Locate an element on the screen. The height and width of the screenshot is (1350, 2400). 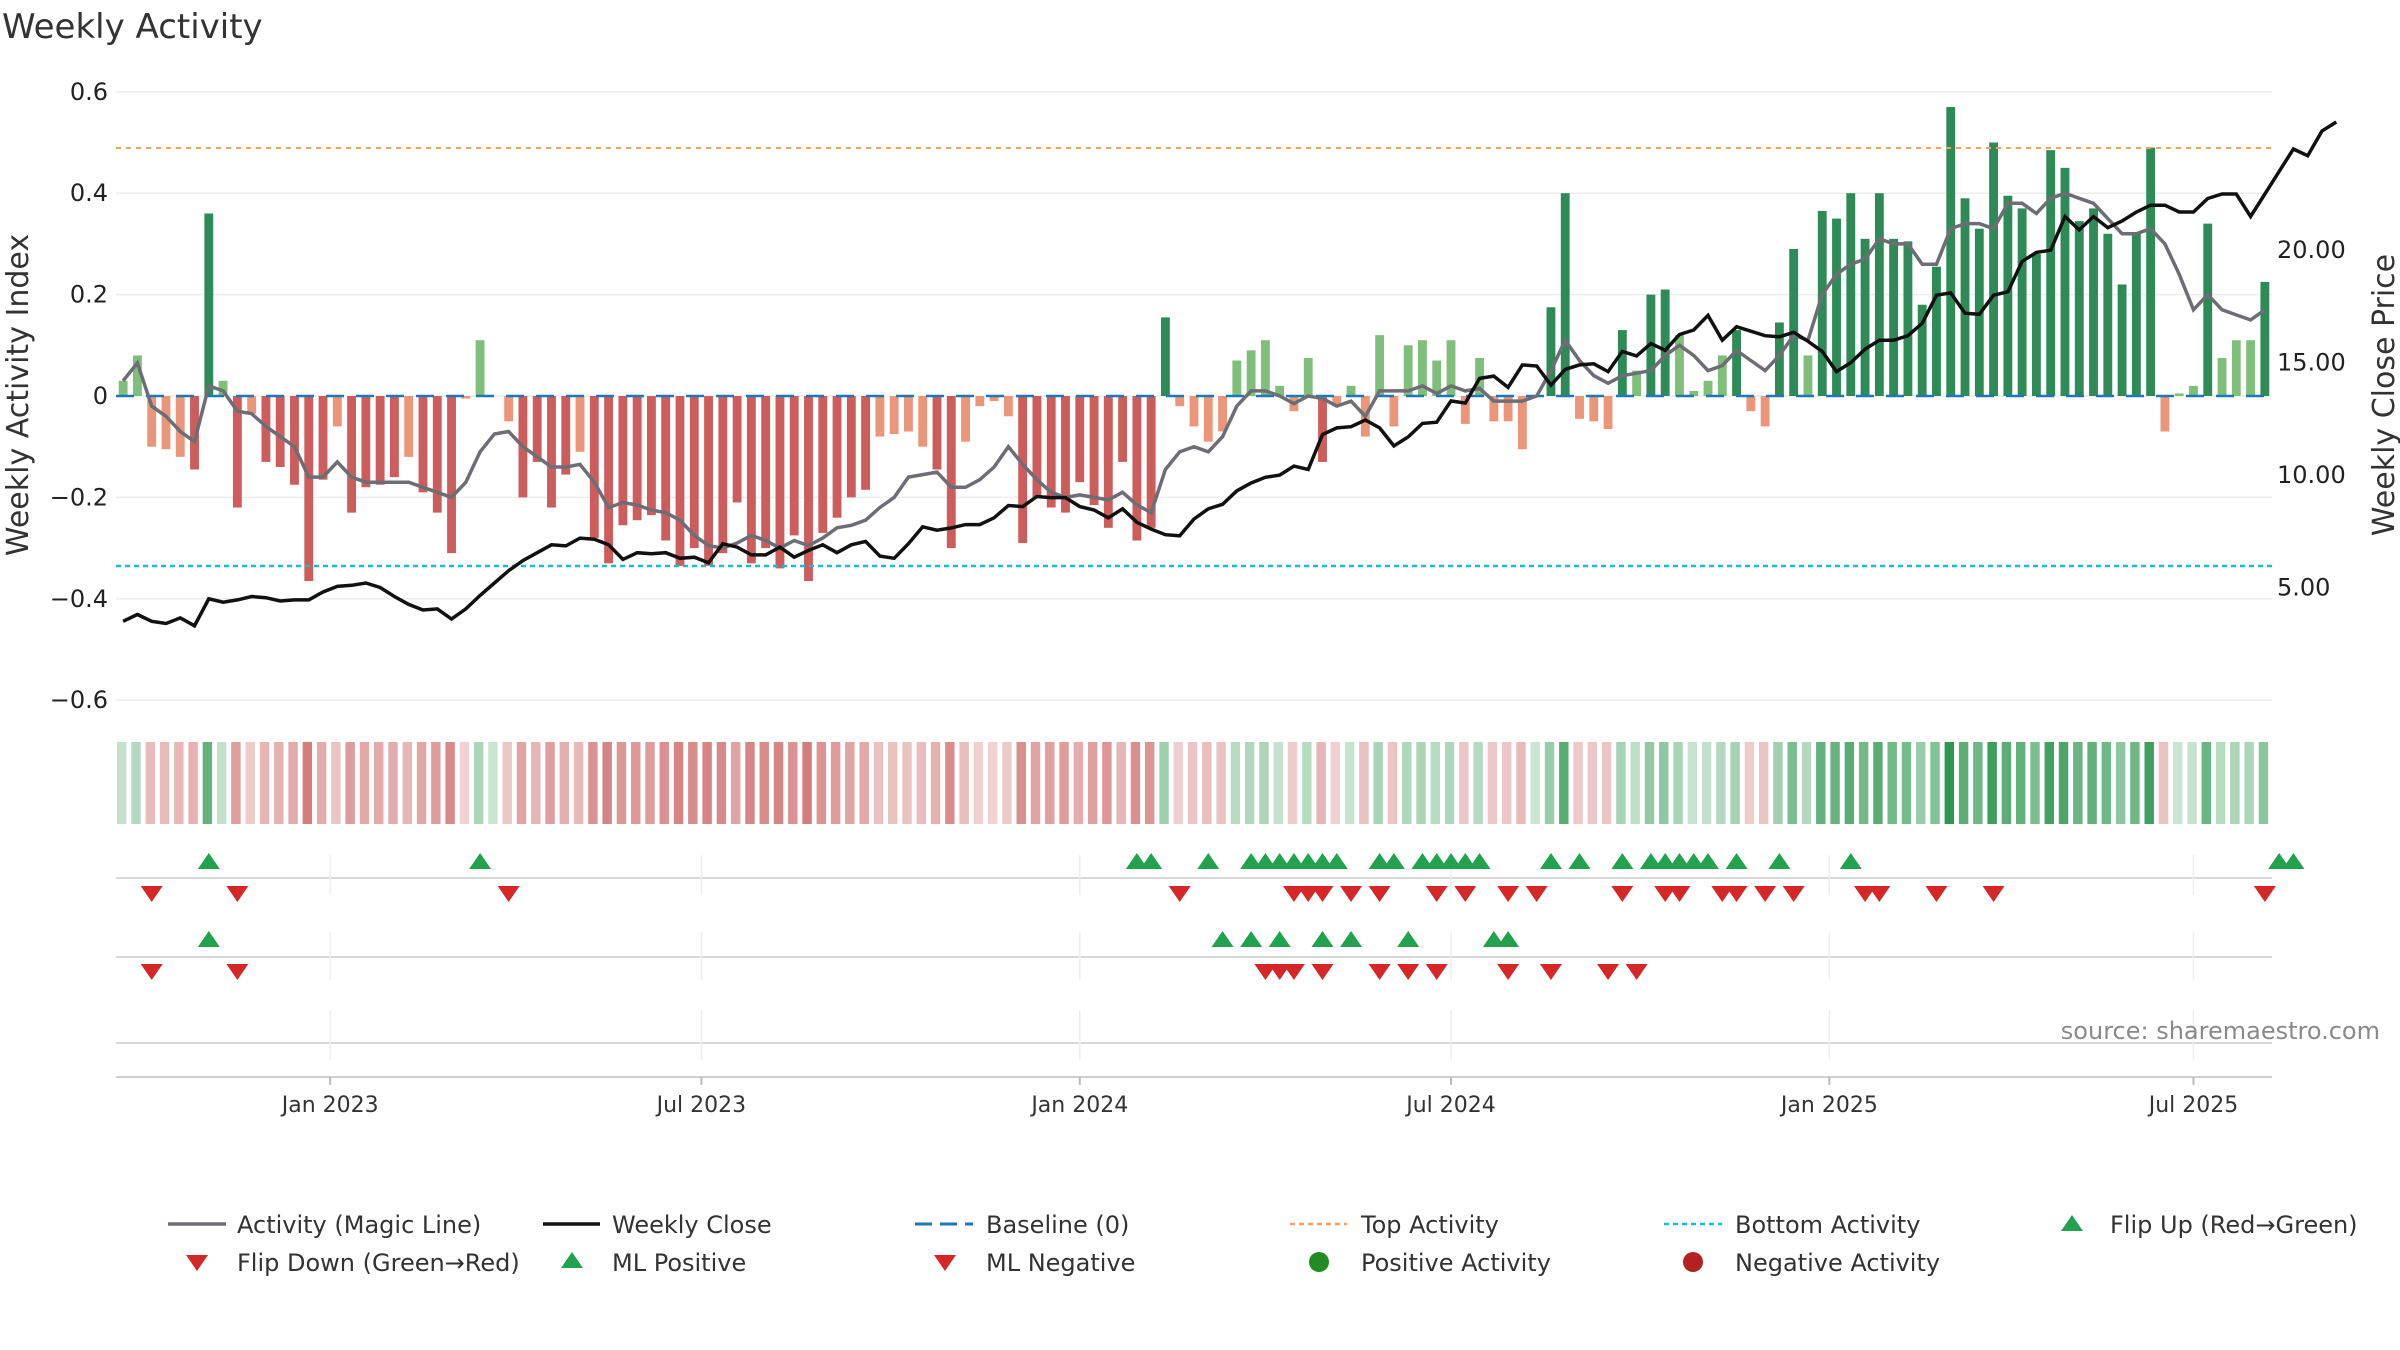
source-note: source: sharemaestro.com is located at coordinates (2220, 1031).